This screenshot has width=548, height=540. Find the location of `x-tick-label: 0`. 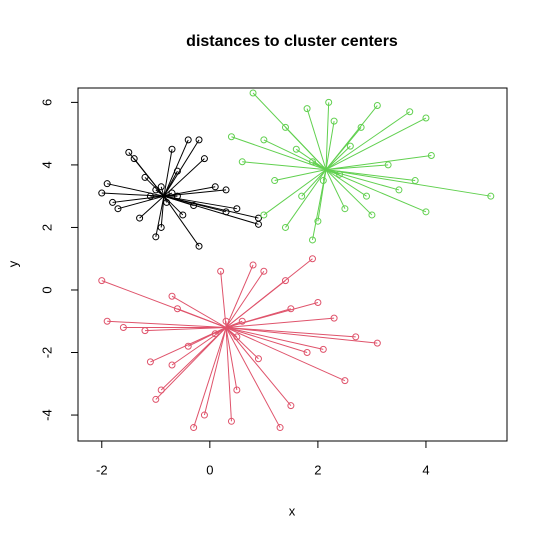

x-tick-label: 0 is located at coordinates (209, 469).